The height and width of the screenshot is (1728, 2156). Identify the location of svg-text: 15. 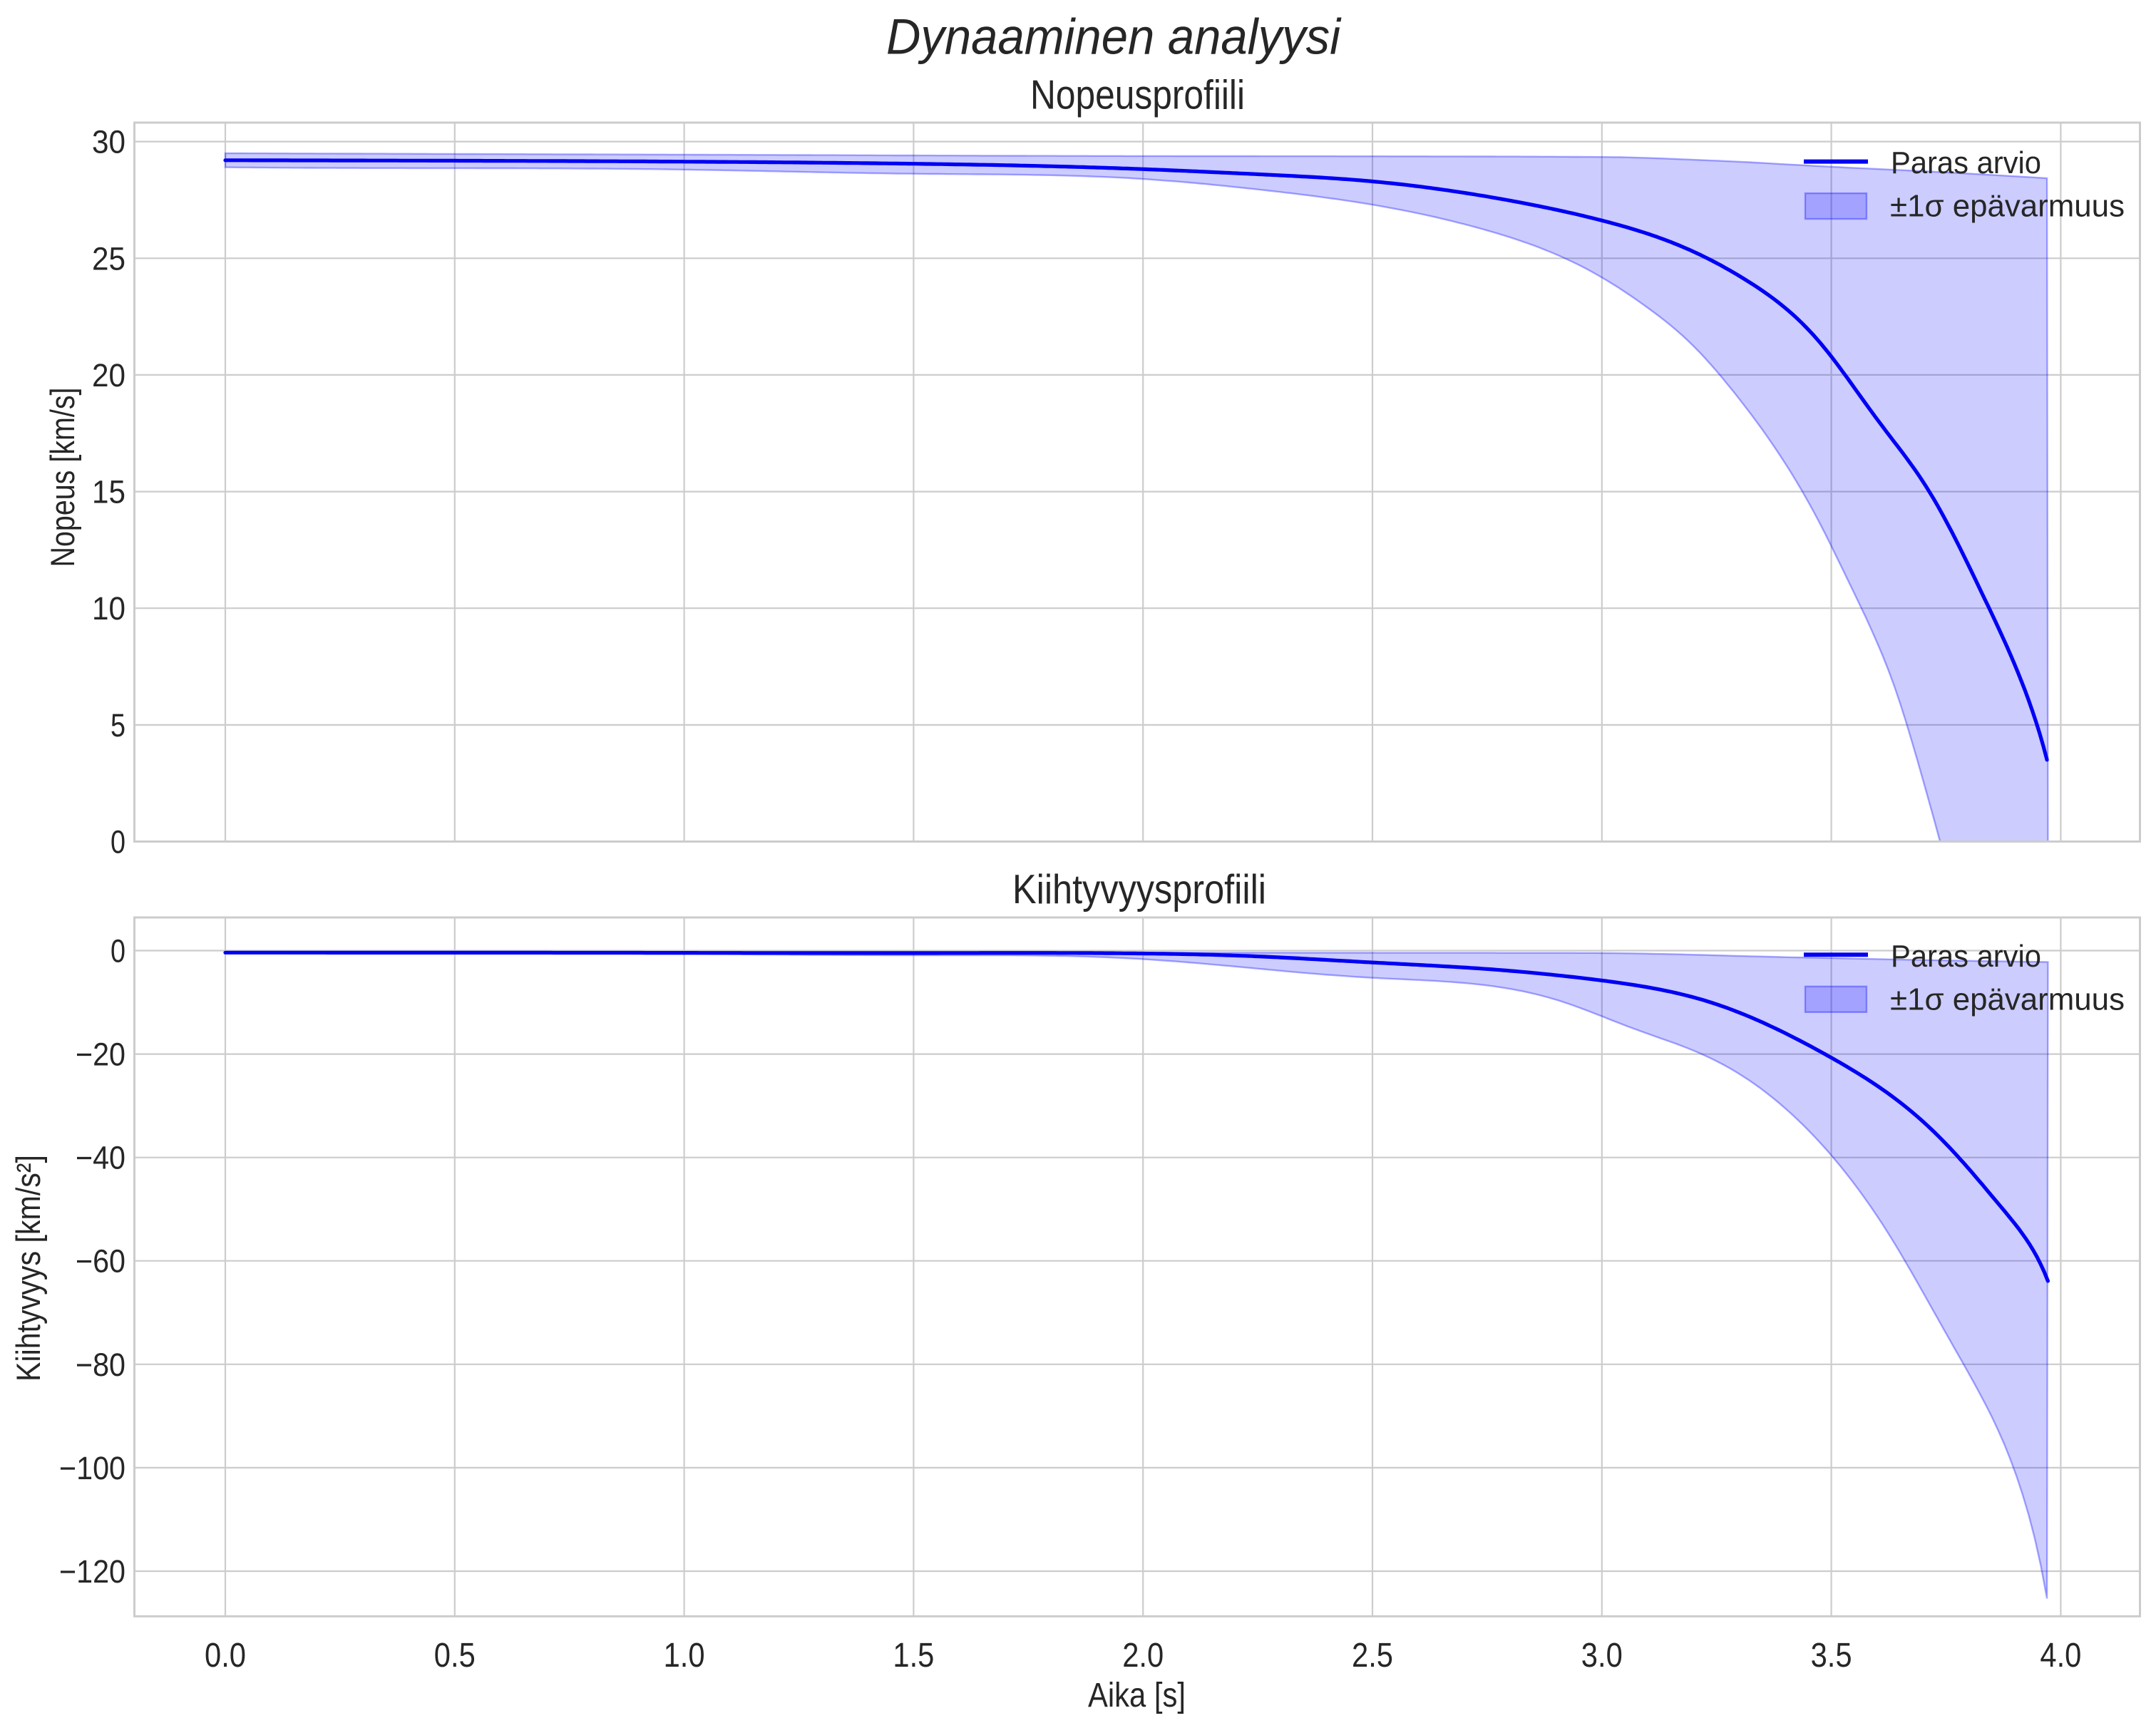
(108, 492).